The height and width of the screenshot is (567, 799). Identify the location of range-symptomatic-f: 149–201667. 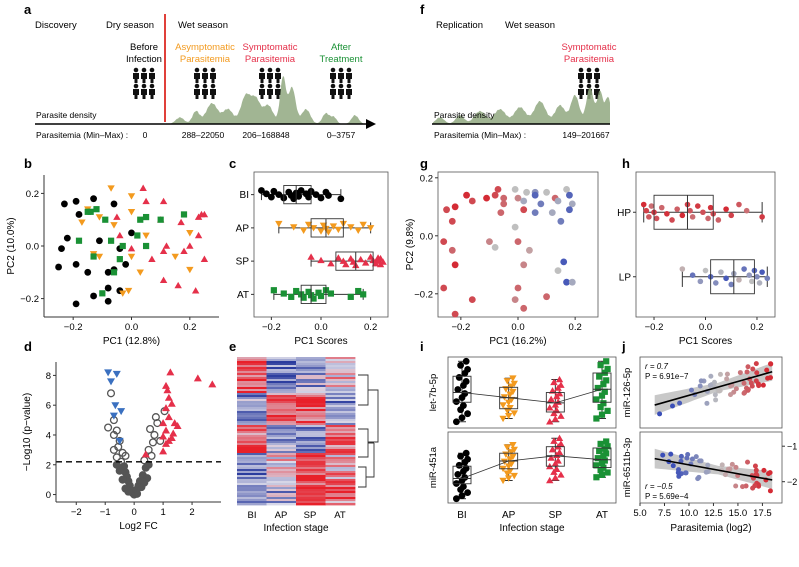
(586, 135).